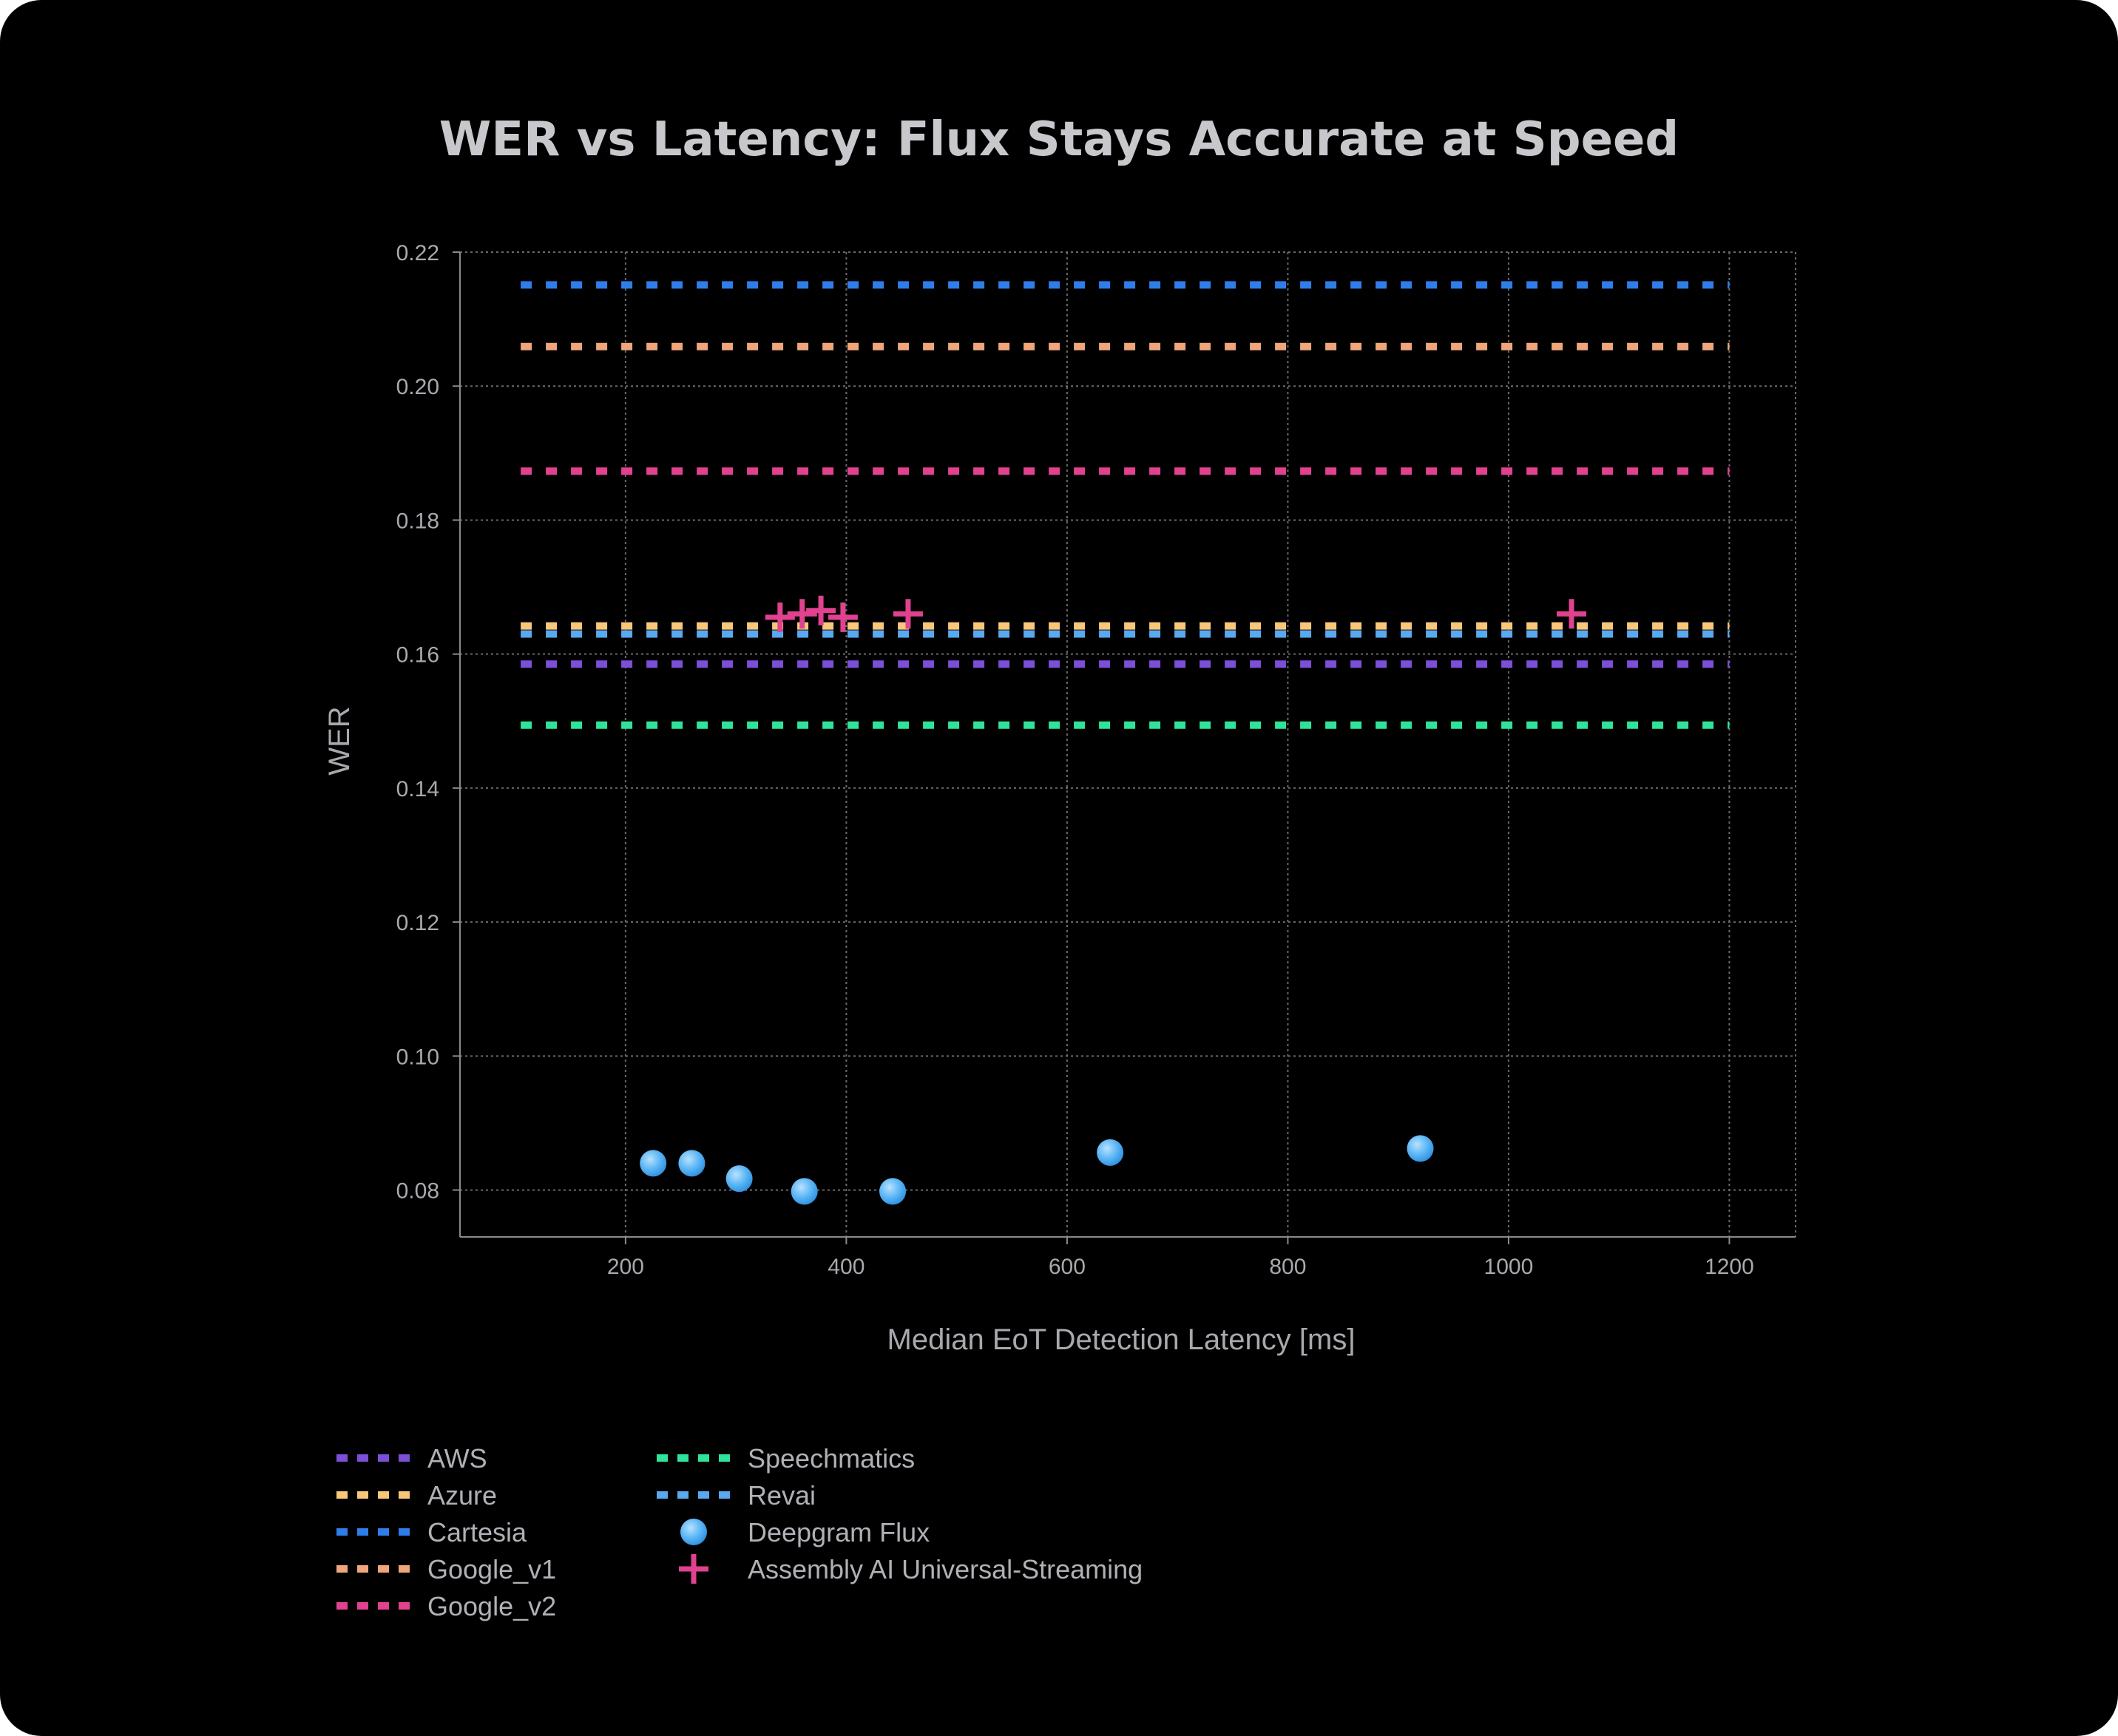 Image resolution: width=2118 pixels, height=1736 pixels. Describe the element at coordinates (411, 1458) in the screenshot. I see `legend-item: AWS` at that location.